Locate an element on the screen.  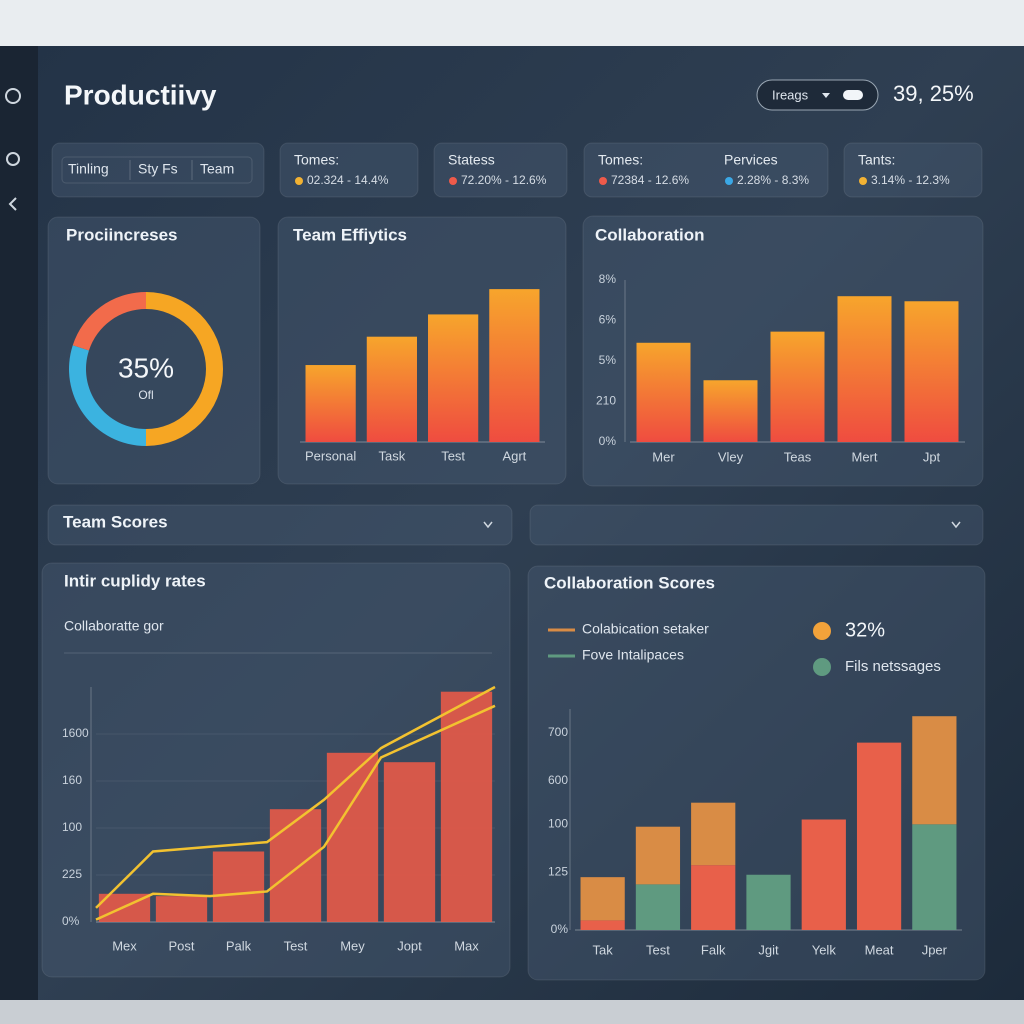
y-tick-label: 8% is located at coordinates (608, 279).